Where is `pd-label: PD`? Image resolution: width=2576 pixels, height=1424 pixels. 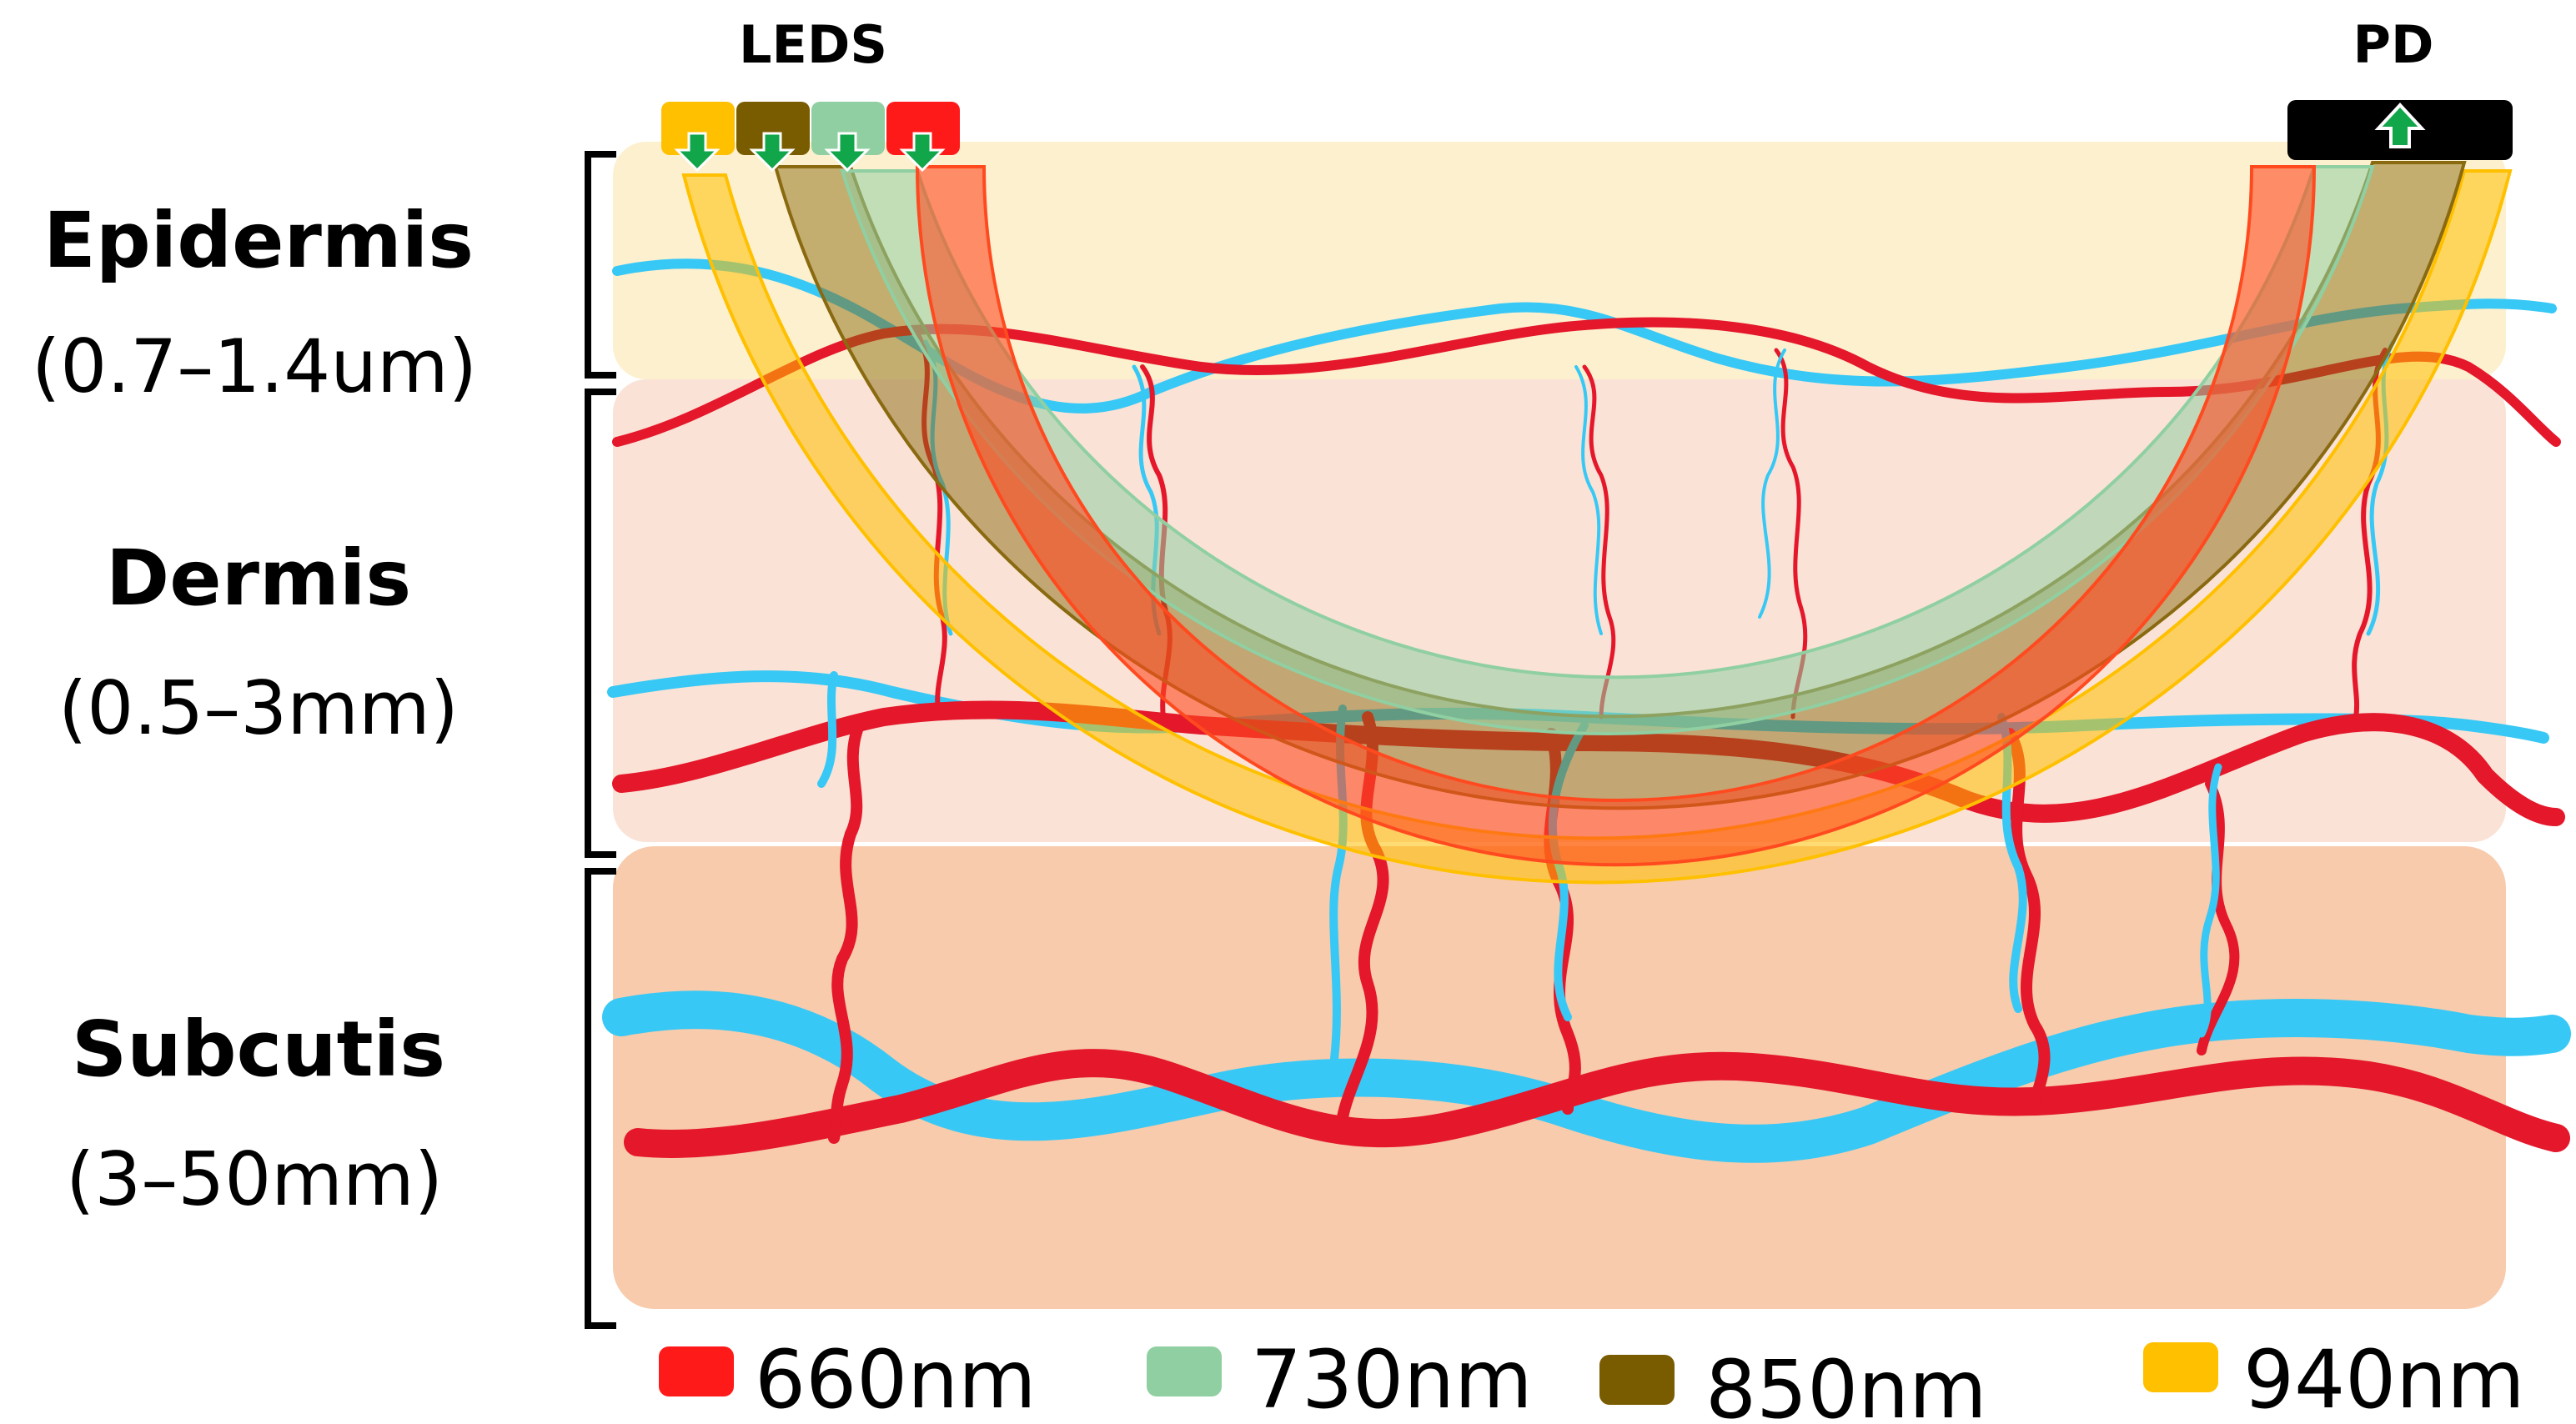
pd-label: PD is located at coordinates (2393, 44).